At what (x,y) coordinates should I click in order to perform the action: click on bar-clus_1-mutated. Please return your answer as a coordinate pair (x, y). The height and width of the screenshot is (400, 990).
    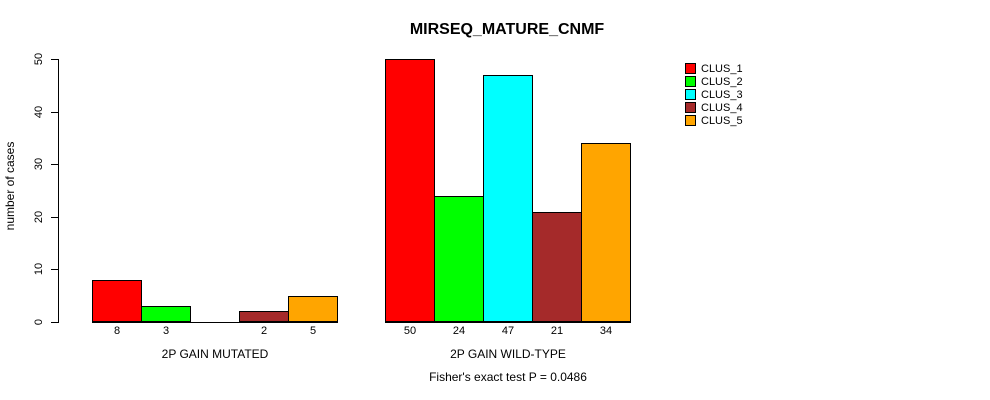
    Looking at the image, I should click on (117, 301).